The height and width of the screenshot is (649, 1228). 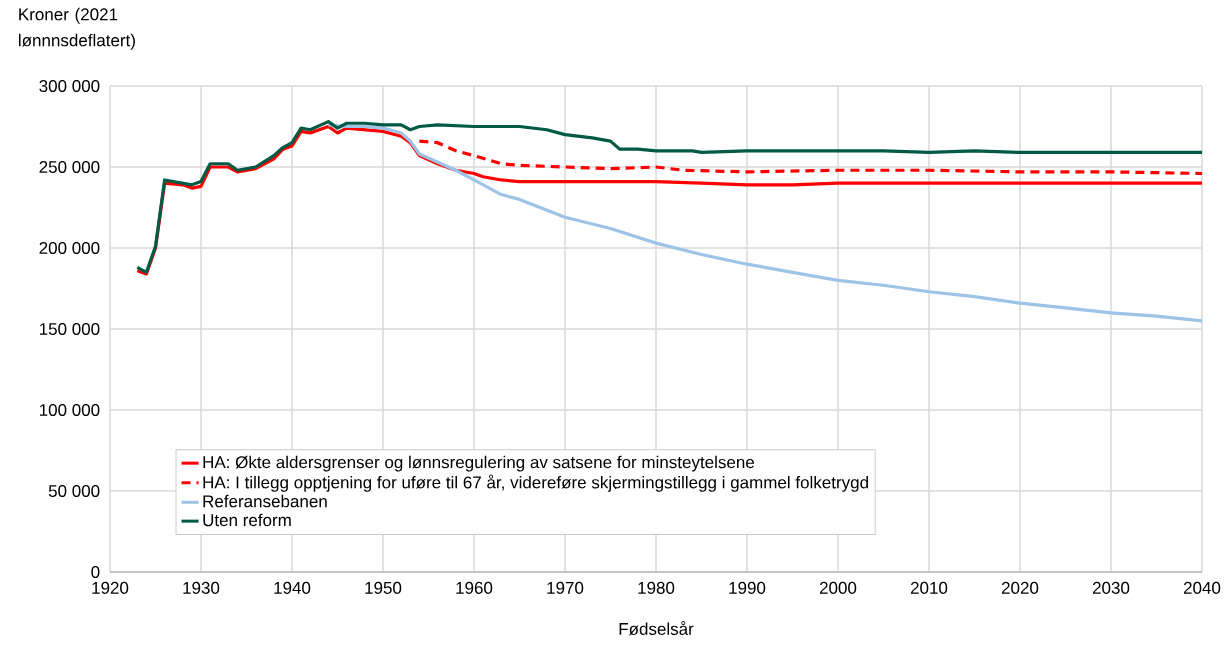 I want to click on x-tick-label: 1930, so click(x=201, y=587).